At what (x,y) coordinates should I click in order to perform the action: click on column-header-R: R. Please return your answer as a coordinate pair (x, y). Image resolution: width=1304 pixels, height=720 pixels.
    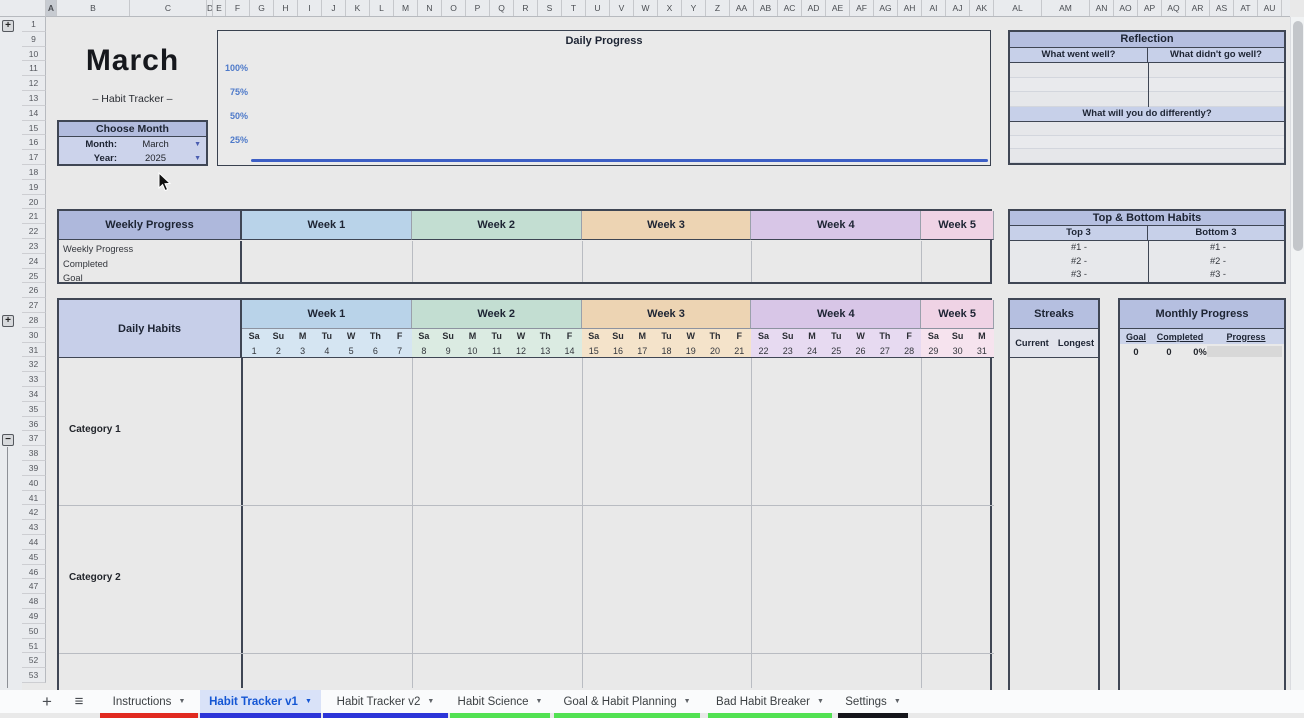
    Looking at the image, I should click on (526, 8).